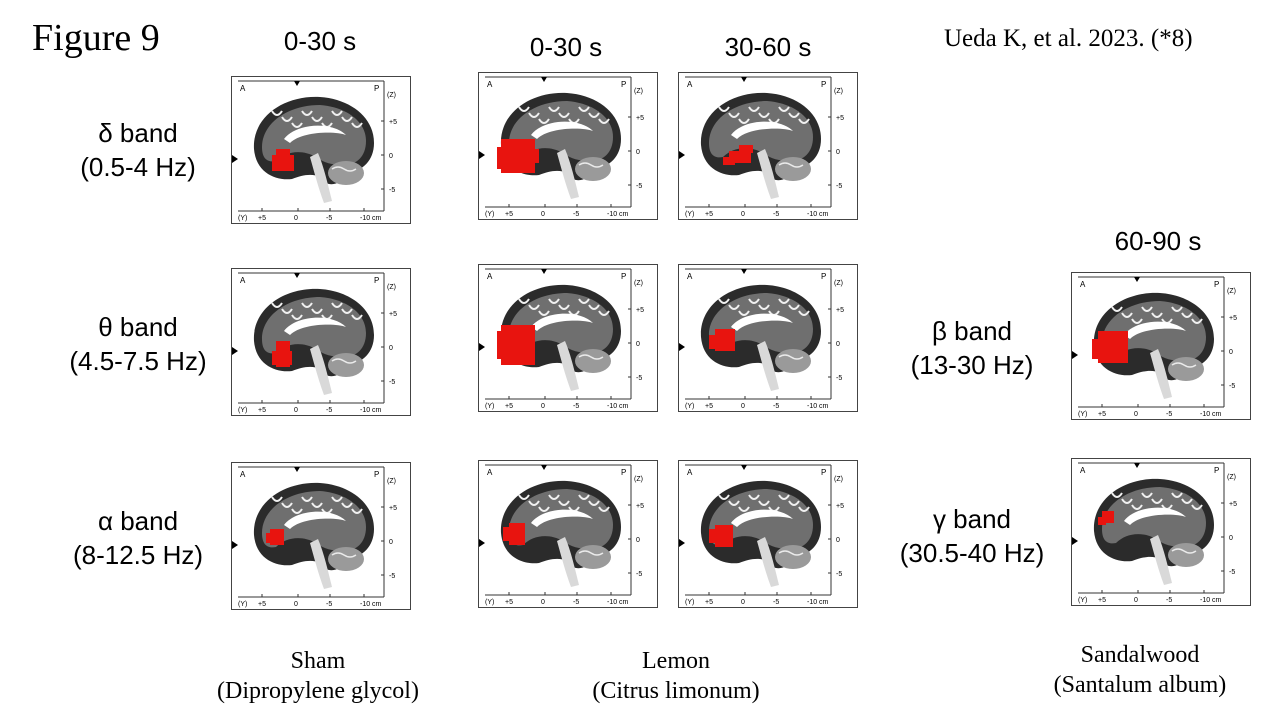 Image resolution: width=1280 pixels, height=723 pixels. Describe the element at coordinates (972, 553) in the screenshot. I see `band-range: (30.5-40 Hz)` at that location.